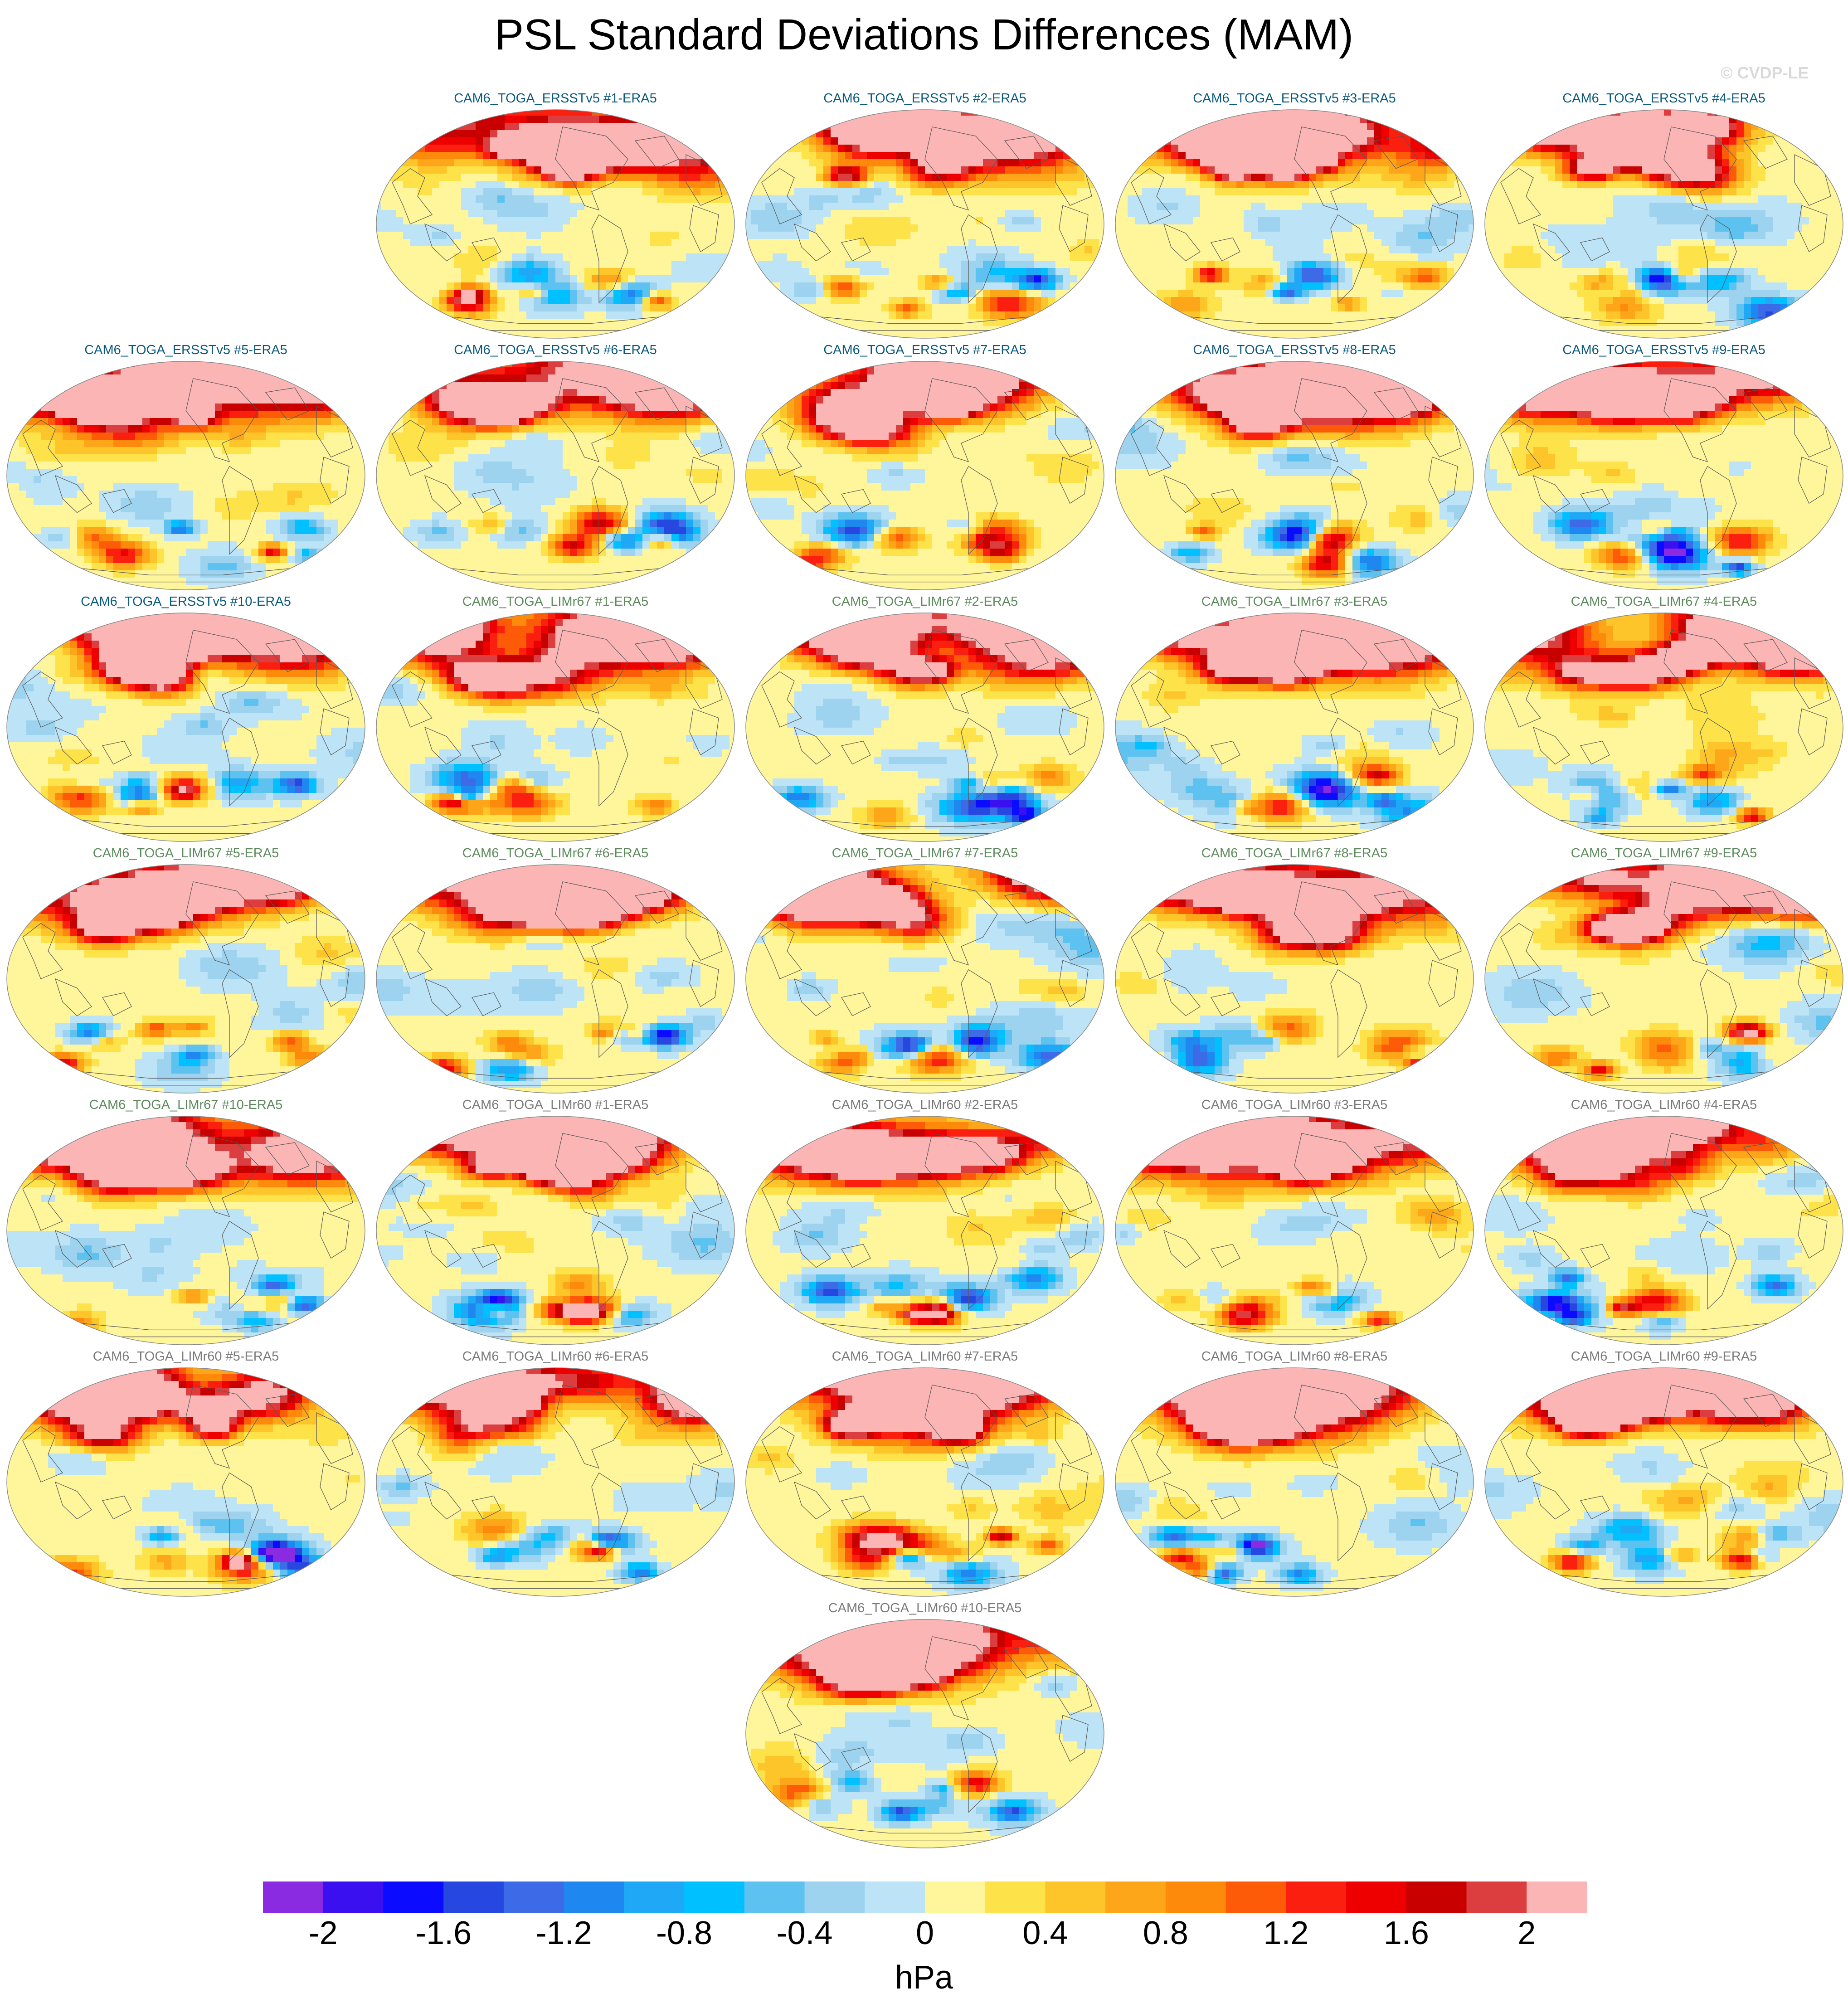 The height and width of the screenshot is (2003, 1848). What do you see at coordinates (564, 1933) in the screenshot?
I see `colorbar-tick-label: -1.2` at bounding box center [564, 1933].